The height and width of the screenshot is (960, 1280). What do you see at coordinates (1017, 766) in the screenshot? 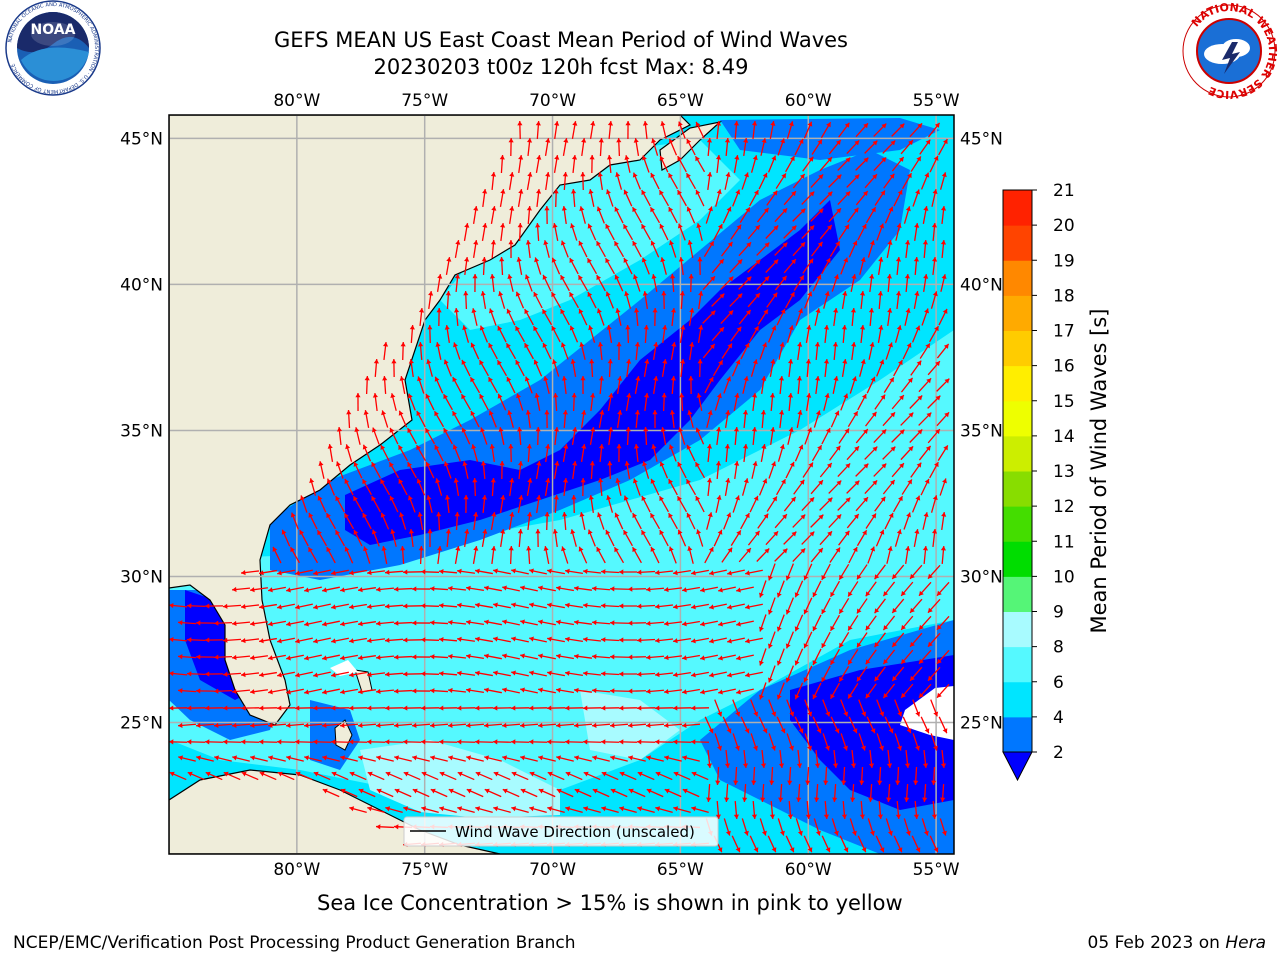
I see `colorbar-extend-triangle` at bounding box center [1017, 766].